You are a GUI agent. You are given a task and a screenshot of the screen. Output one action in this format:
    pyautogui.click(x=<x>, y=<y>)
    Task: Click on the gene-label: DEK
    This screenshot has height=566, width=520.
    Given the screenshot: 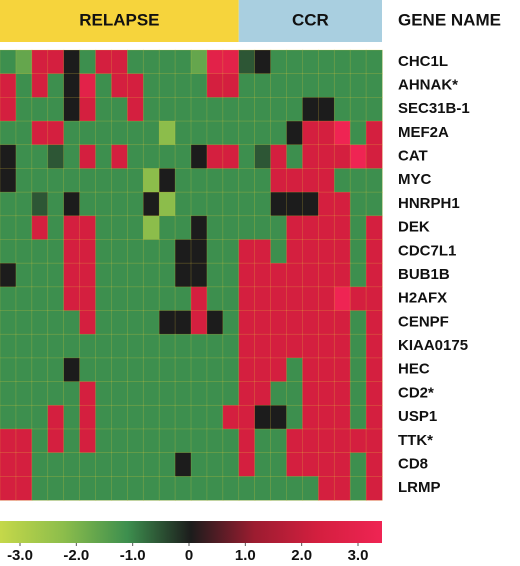 What is the action you would take?
    pyautogui.click(x=414, y=227)
    